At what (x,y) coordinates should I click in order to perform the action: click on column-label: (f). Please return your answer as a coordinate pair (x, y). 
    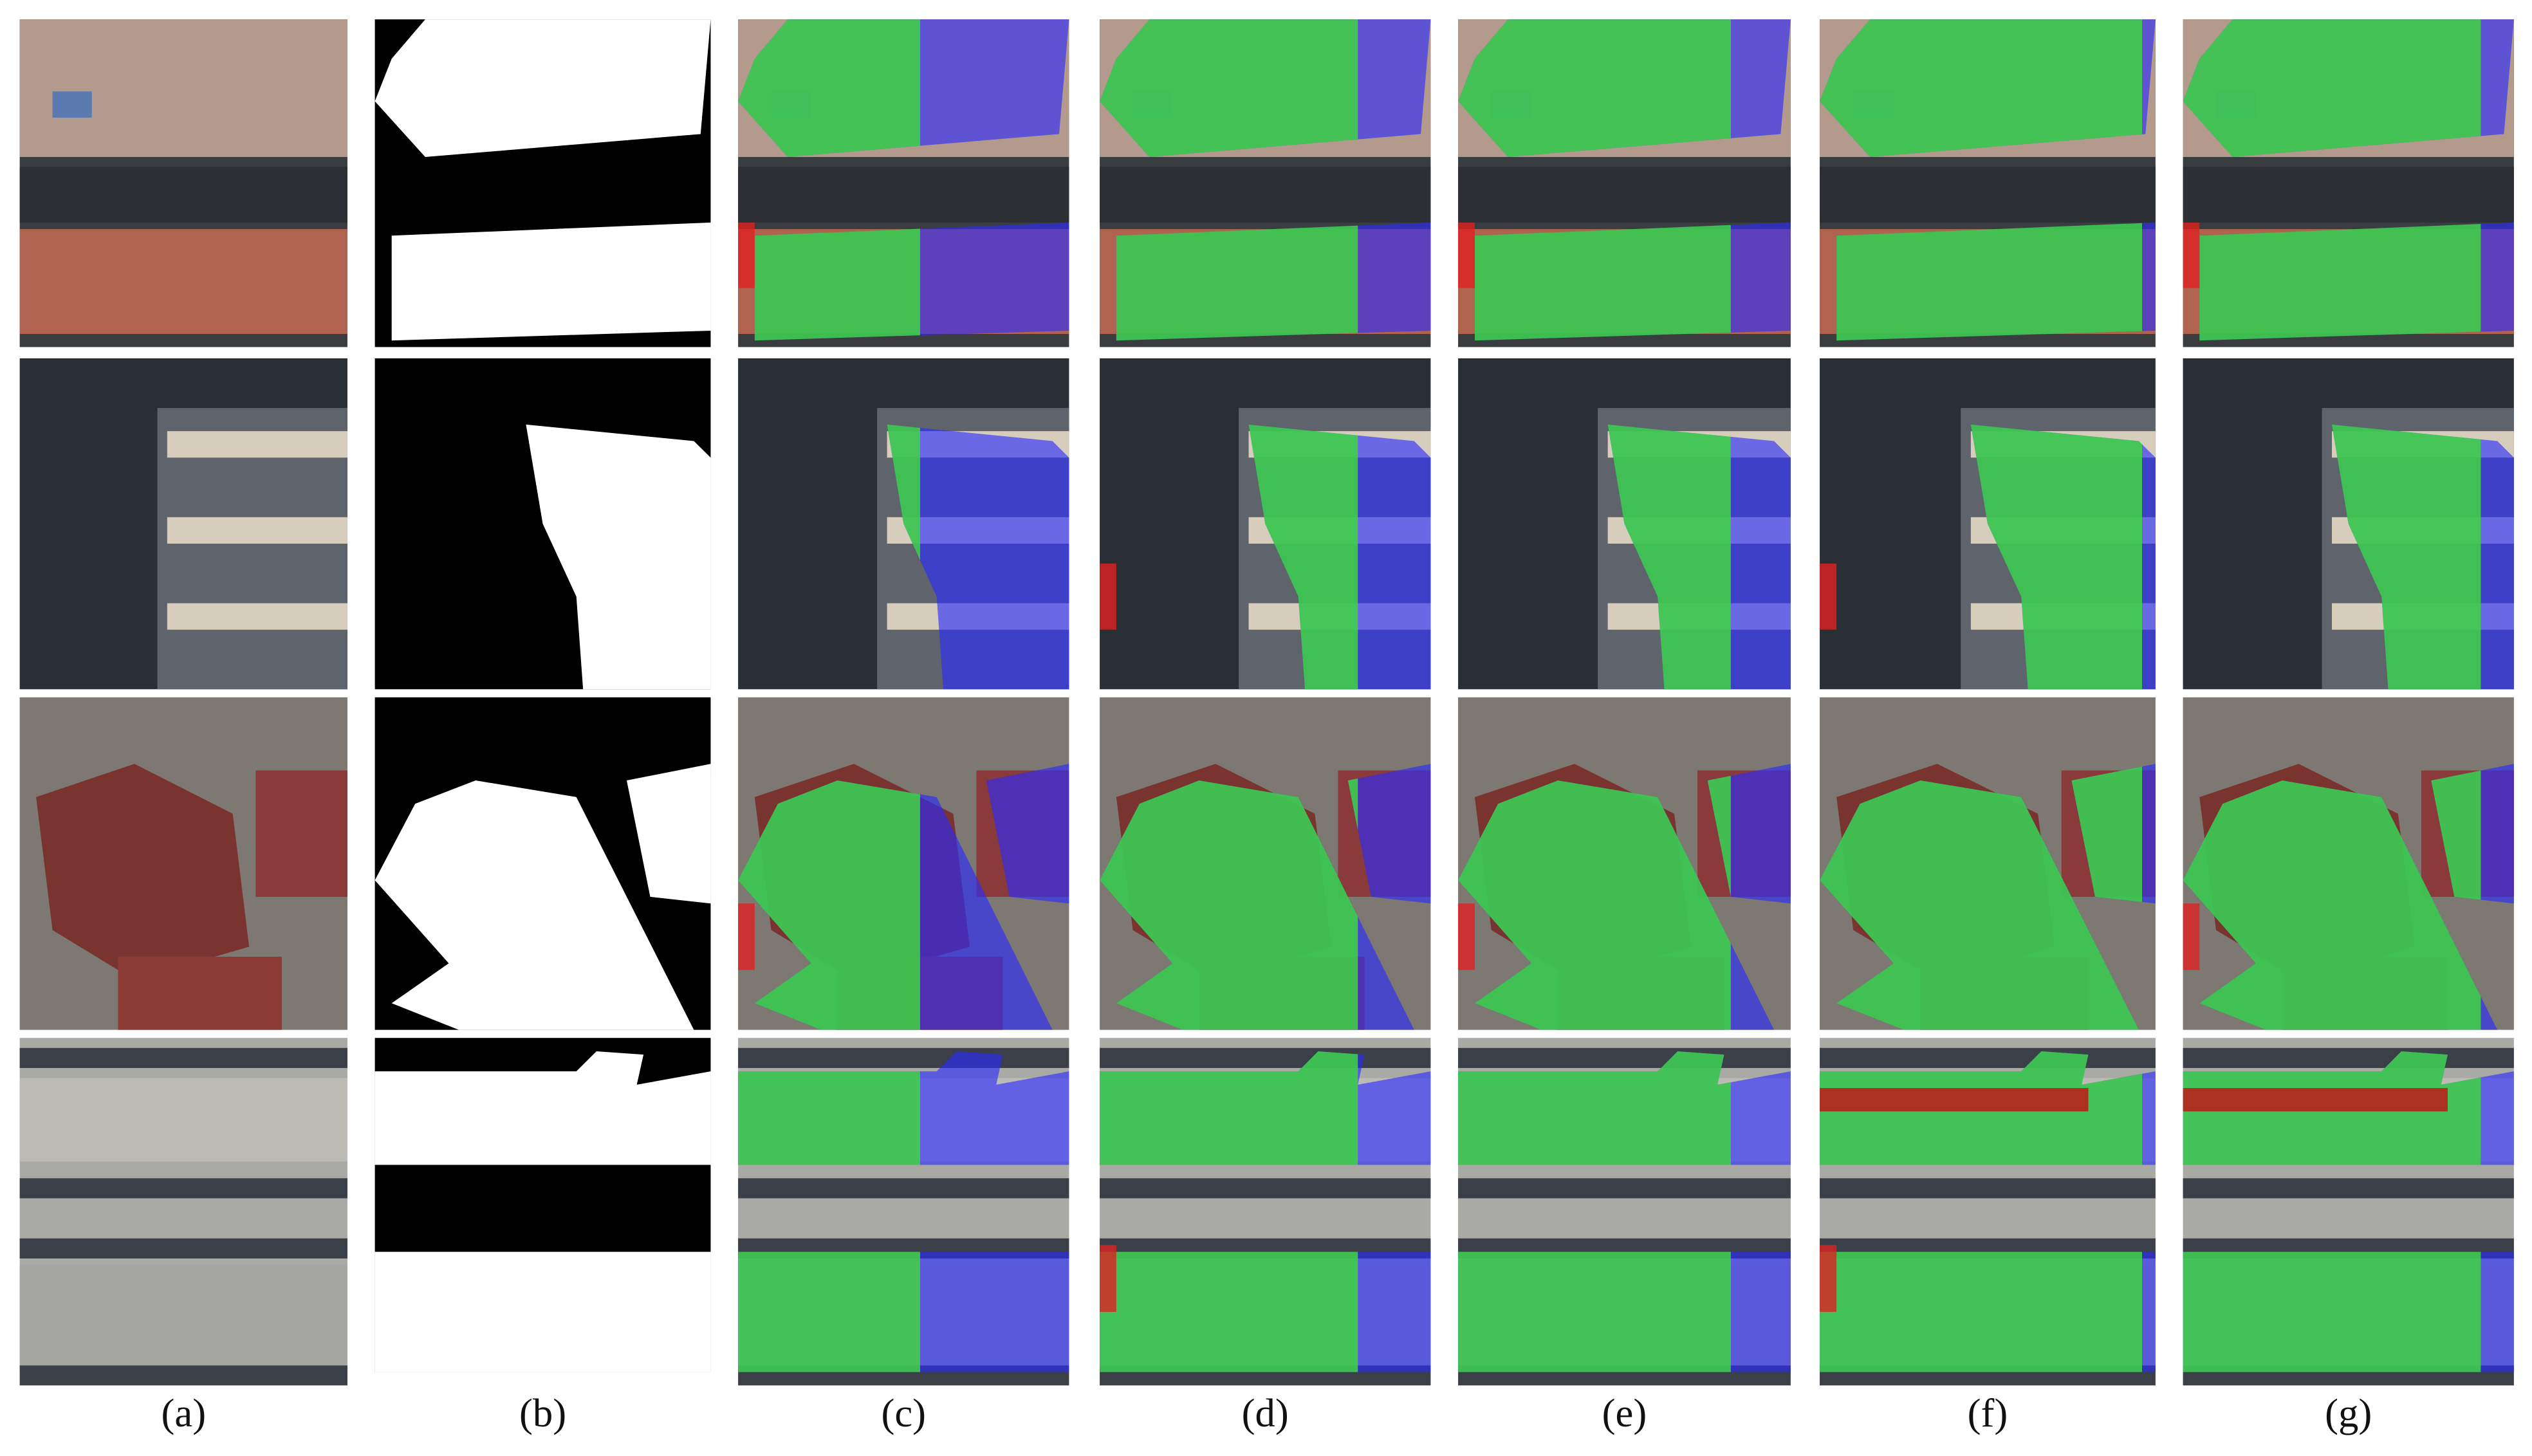
    Looking at the image, I should click on (1988, 1413).